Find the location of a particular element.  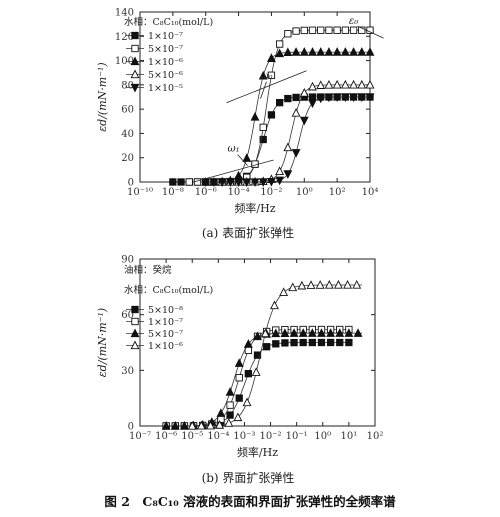

legend-label: 5×10⁻⁶ is located at coordinates (165, 75).